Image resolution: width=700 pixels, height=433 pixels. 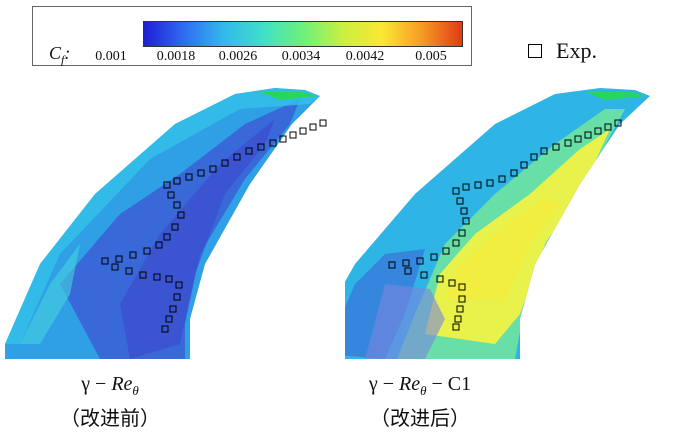 What do you see at coordinates (420, 401) in the screenshot?
I see `caption-improved: γ − Reθ − C1 （改进后）` at bounding box center [420, 401].